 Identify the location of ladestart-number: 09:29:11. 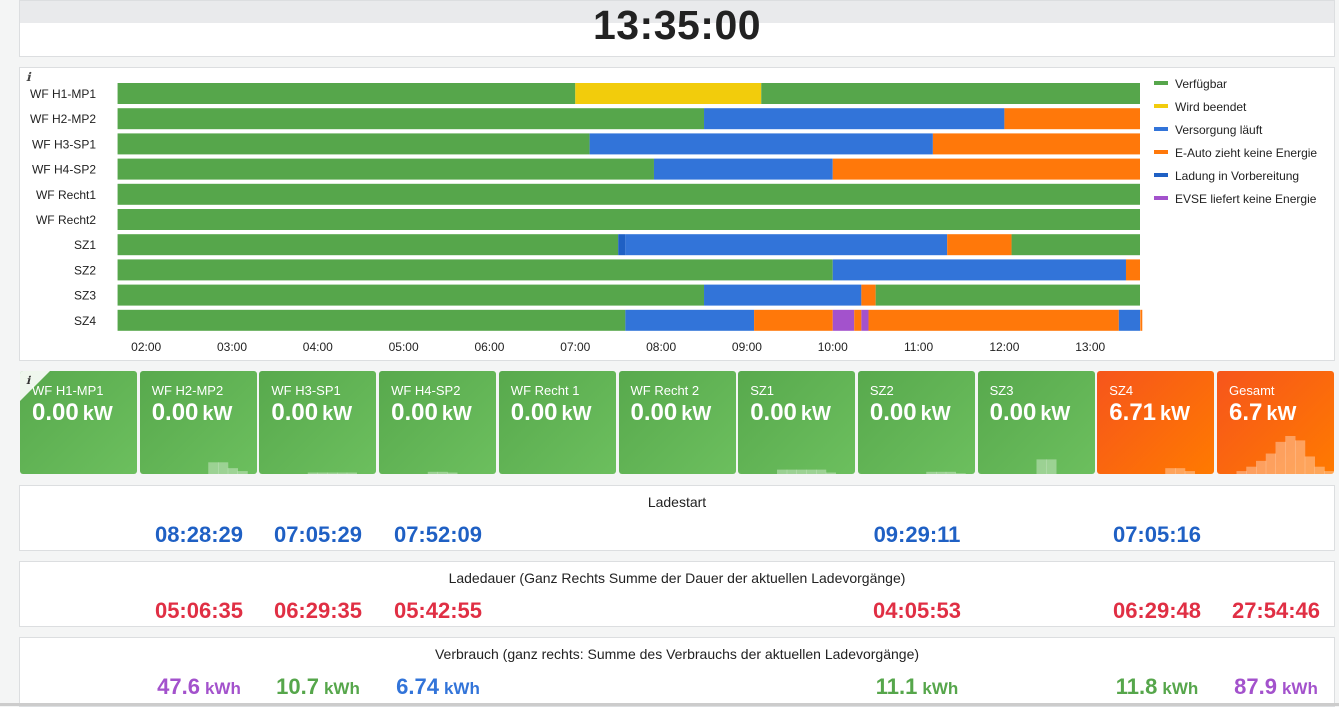
(917, 534).